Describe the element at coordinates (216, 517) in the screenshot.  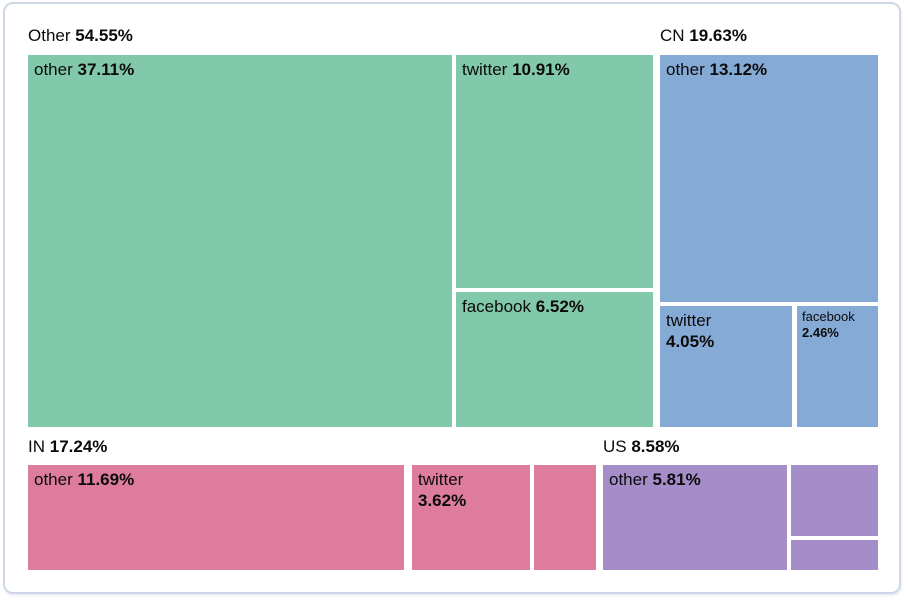
I see `treemap-cell-in-other: other 11.69%` at that location.